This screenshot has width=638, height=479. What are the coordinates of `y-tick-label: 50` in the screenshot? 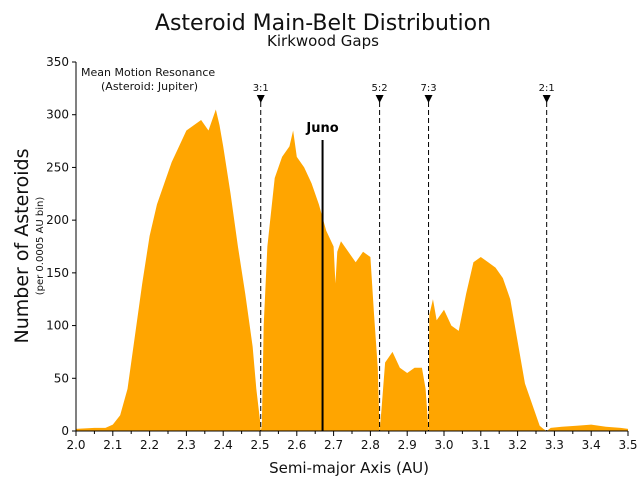 It's located at (61, 378).